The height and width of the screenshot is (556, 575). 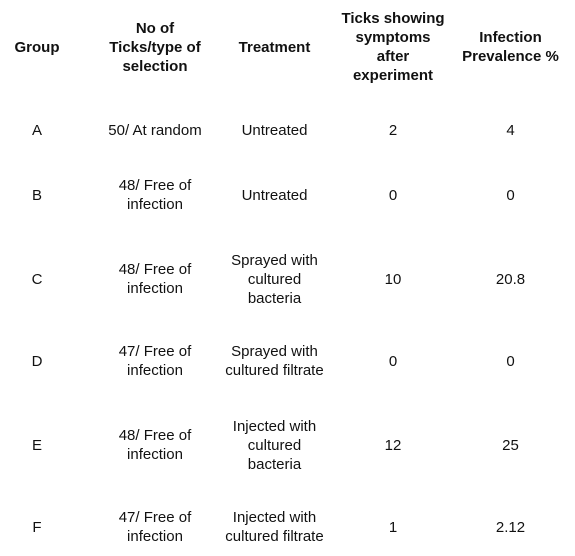 I want to click on cell-ticks-symptoms: 12, so click(x=393, y=445).